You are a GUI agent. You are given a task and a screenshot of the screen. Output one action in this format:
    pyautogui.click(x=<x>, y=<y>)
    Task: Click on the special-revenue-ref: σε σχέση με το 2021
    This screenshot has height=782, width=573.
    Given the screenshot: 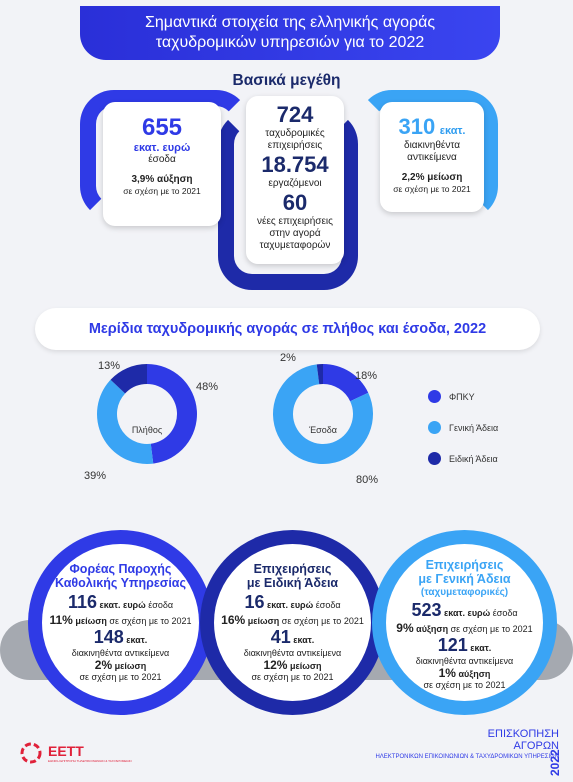 What is the action you would take?
    pyautogui.click(x=322, y=621)
    